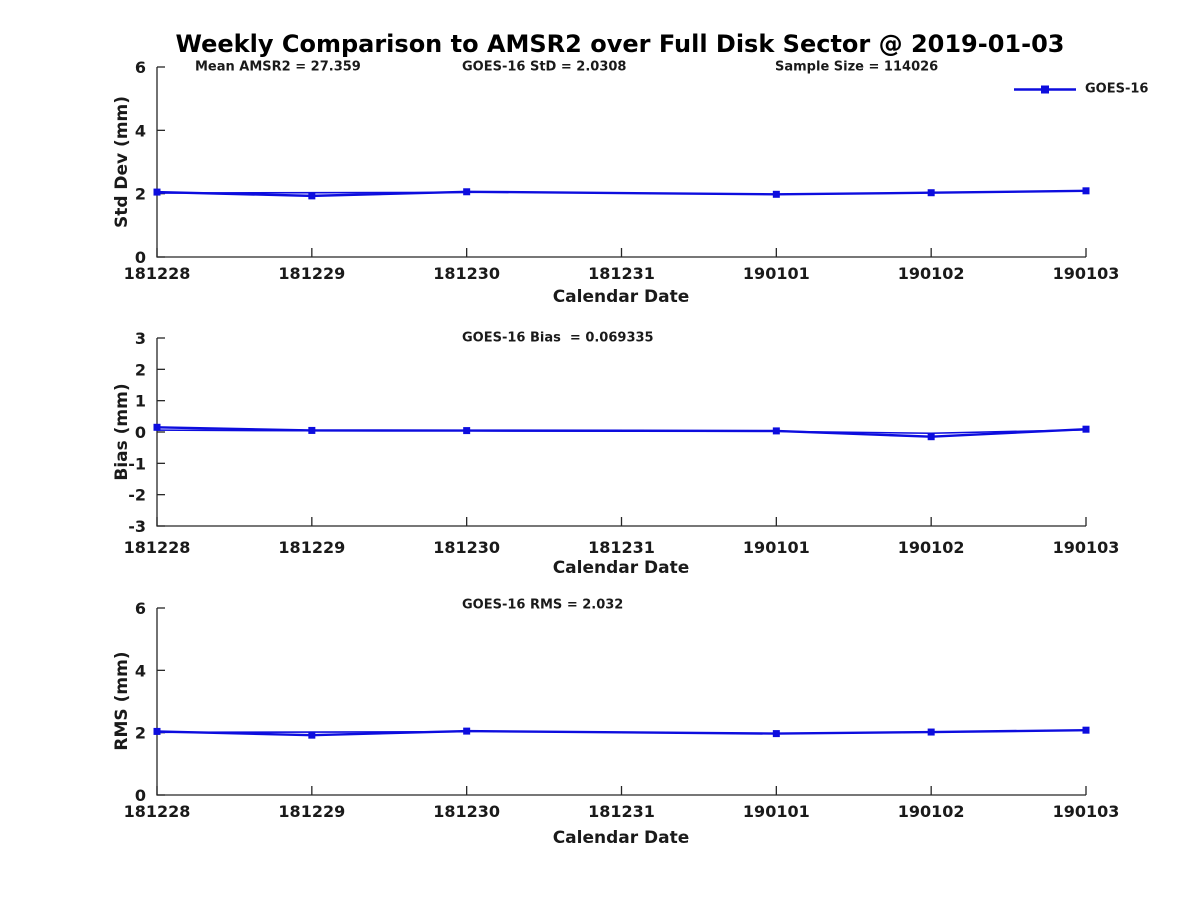 The height and width of the screenshot is (900, 1200). I want to click on xlabel-std-dev: Calendar Date, so click(621, 297).